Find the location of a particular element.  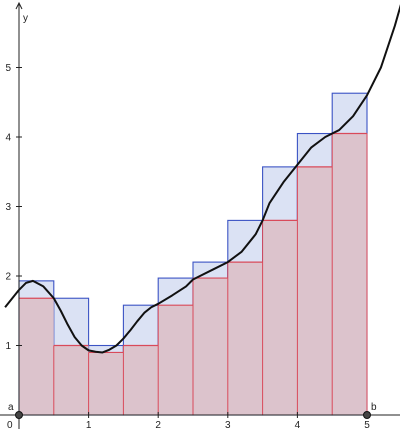

point-a is located at coordinates (19, 415).